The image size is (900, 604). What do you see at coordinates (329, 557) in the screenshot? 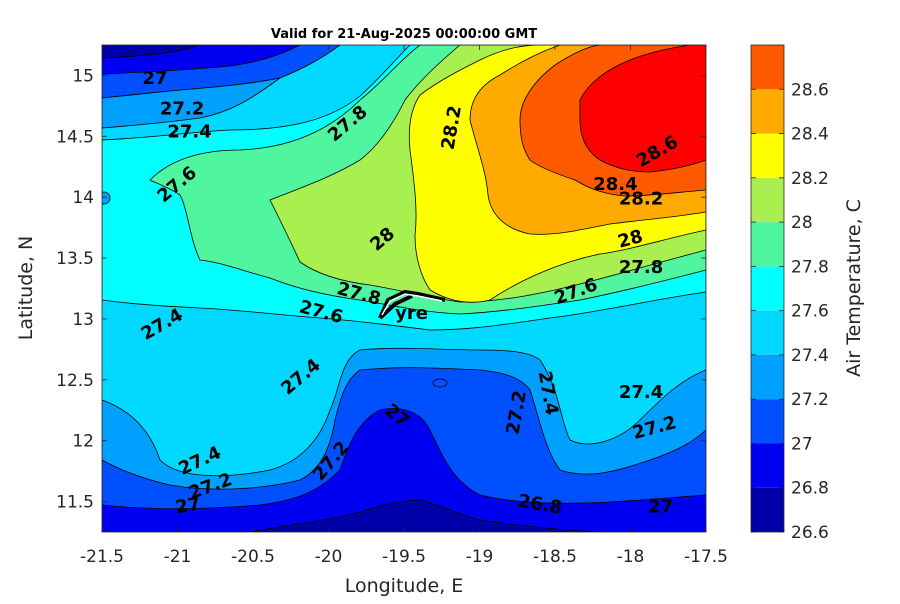
I see `x-tick-label: -20` at bounding box center [329, 557].